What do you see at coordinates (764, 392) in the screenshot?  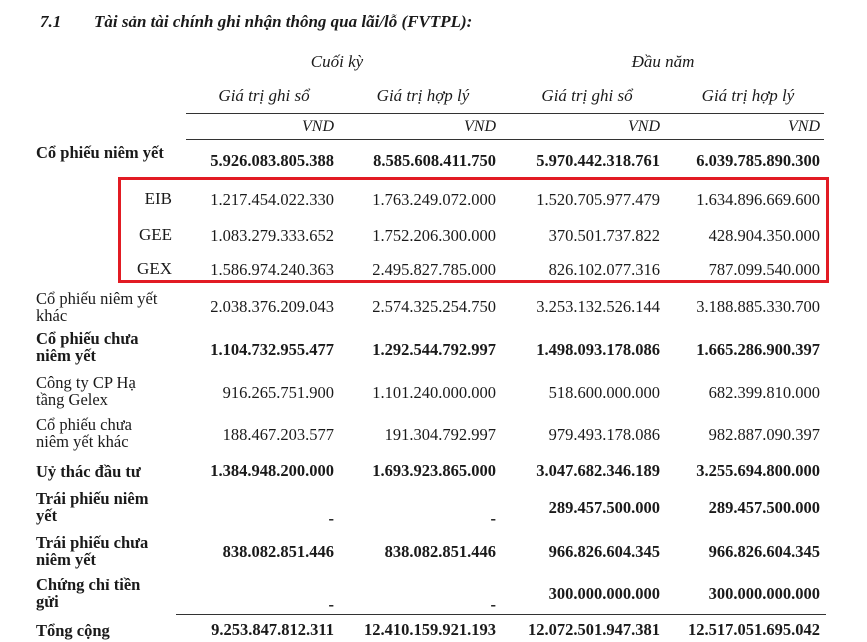 I see `cell-fair-value-start: 682.399.810.000` at bounding box center [764, 392].